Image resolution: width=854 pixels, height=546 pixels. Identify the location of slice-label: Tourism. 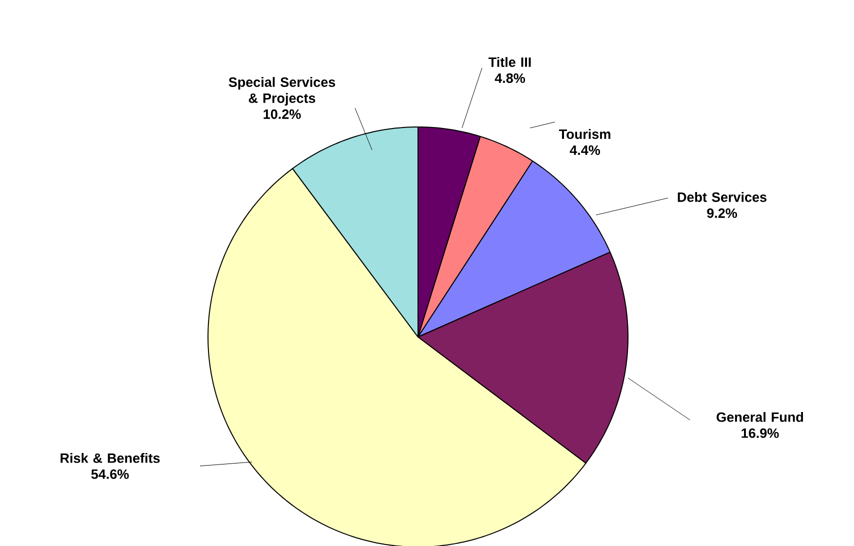
(584, 134).